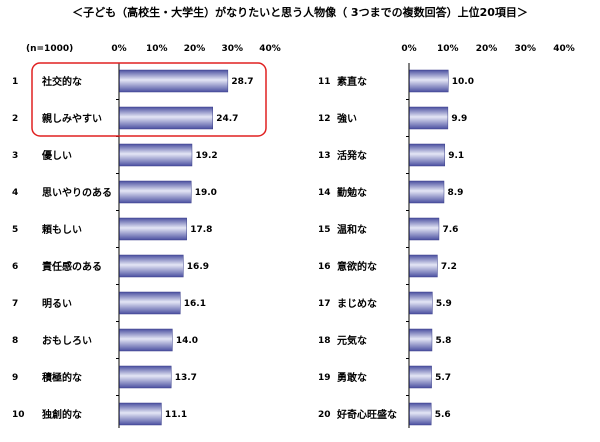 The height and width of the screenshot is (442, 600). What do you see at coordinates (391, 158) in the screenshot?
I see `bar-row: 13 活発な 9.1` at bounding box center [391, 158].